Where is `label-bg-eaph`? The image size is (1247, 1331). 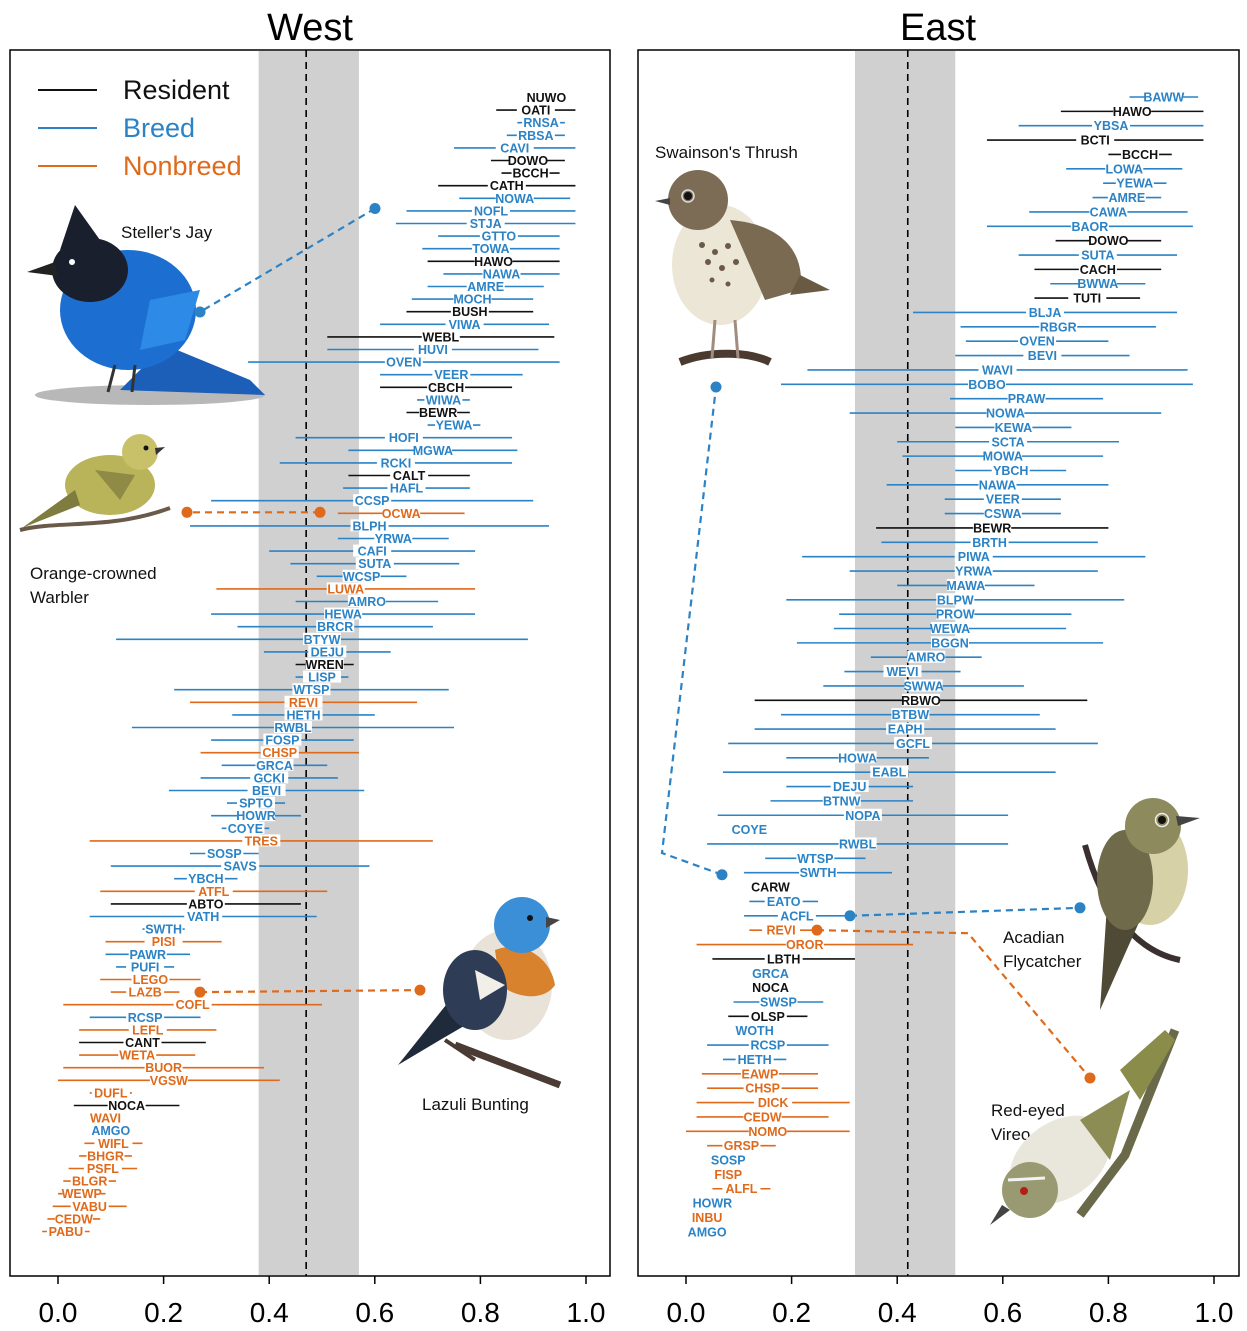
label-bg-eaph is located at coordinates (905, 728).